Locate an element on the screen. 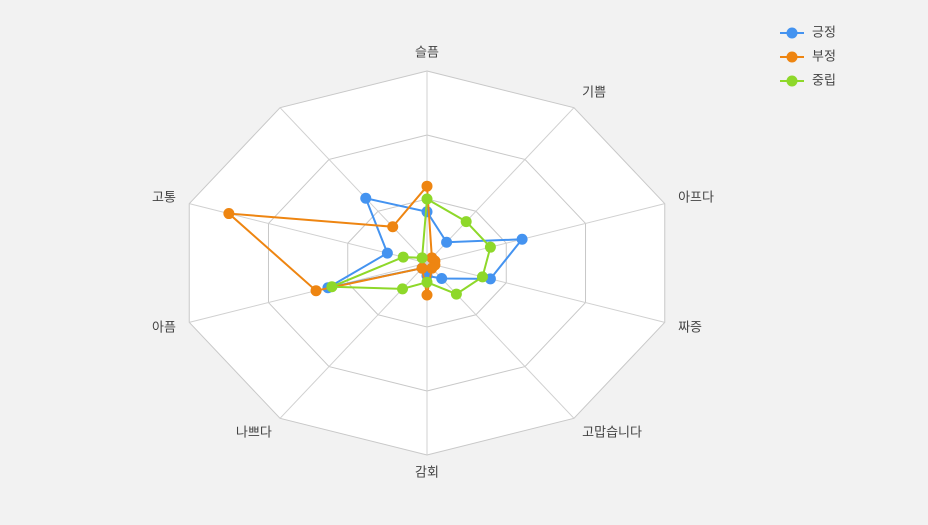 Image resolution: width=928 pixels, height=525 pixels. axis-label: 고맙습니다 is located at coordinates (612, 432).